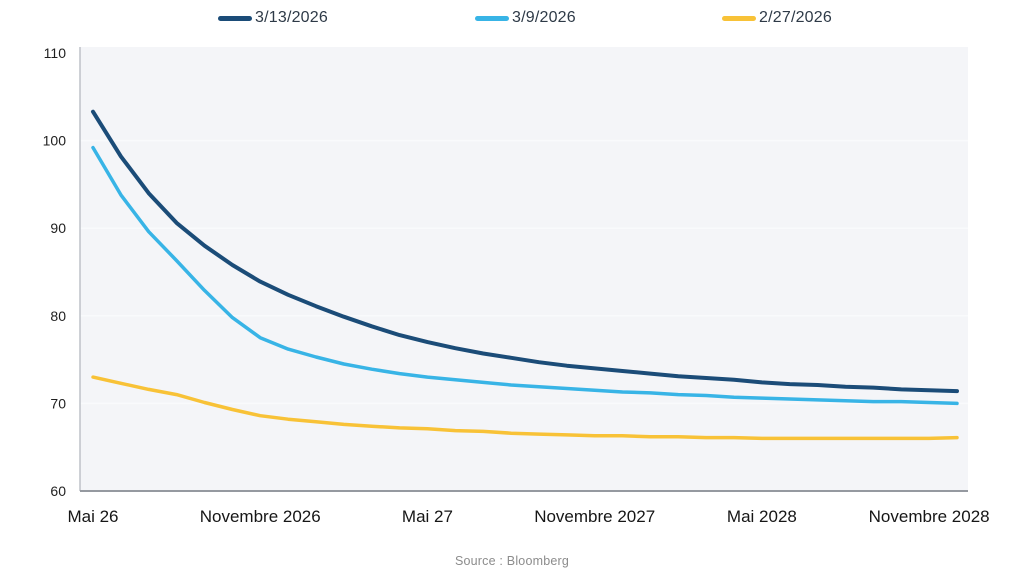 This screenshot has height=574, width=1024. Describe the element at coordinates (795, 17) in the screenshot. I see `legend-label: 2/27/2026` at that location.